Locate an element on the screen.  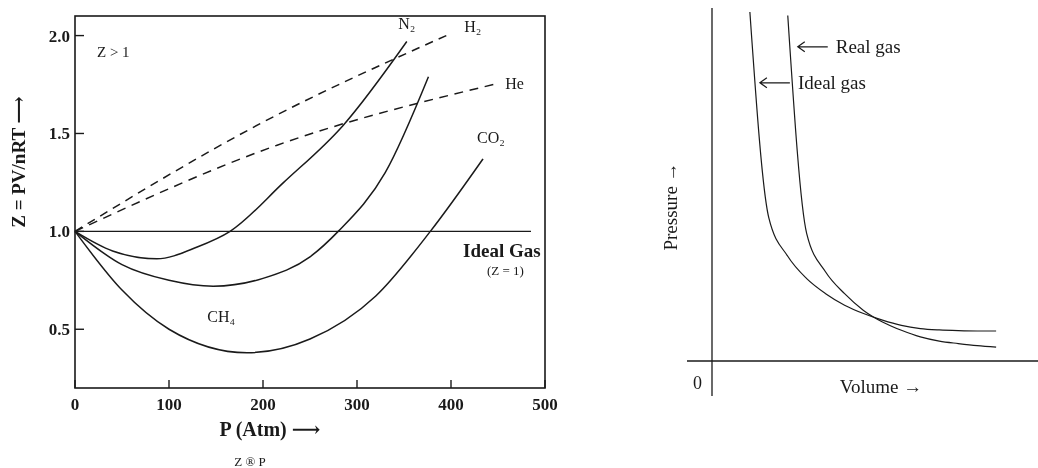
x-tick-label: 200 is located at coordinates (263, 404).